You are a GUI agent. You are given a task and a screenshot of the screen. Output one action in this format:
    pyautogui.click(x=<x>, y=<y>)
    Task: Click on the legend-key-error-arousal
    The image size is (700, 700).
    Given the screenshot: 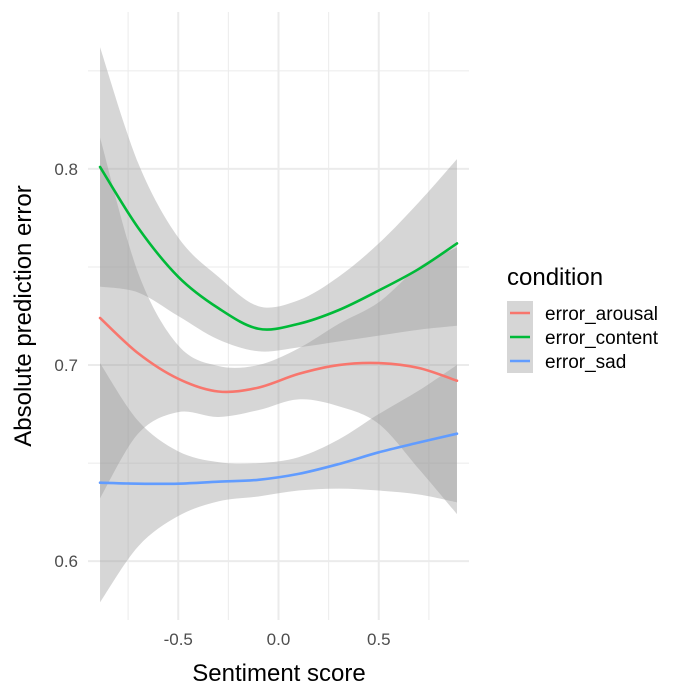 What is the action you would take?
    pyautogui.click(x=520, y=313)
    